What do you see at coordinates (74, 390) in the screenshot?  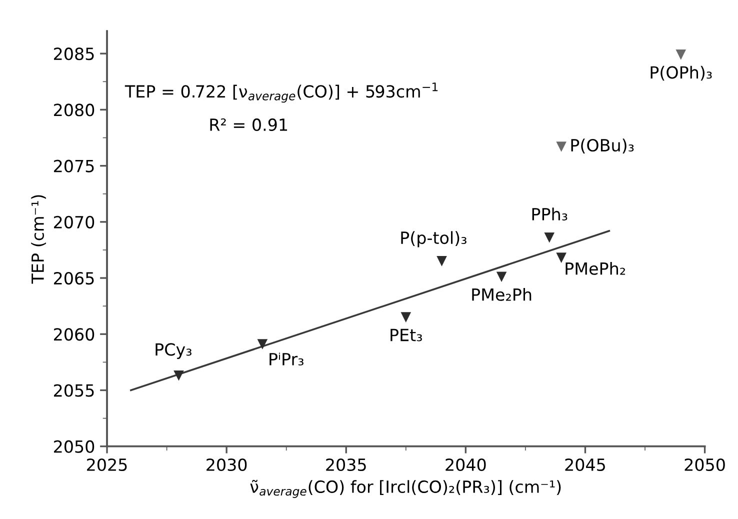 I see `y-tick-label: 2055` at bounding box center [74, 390].